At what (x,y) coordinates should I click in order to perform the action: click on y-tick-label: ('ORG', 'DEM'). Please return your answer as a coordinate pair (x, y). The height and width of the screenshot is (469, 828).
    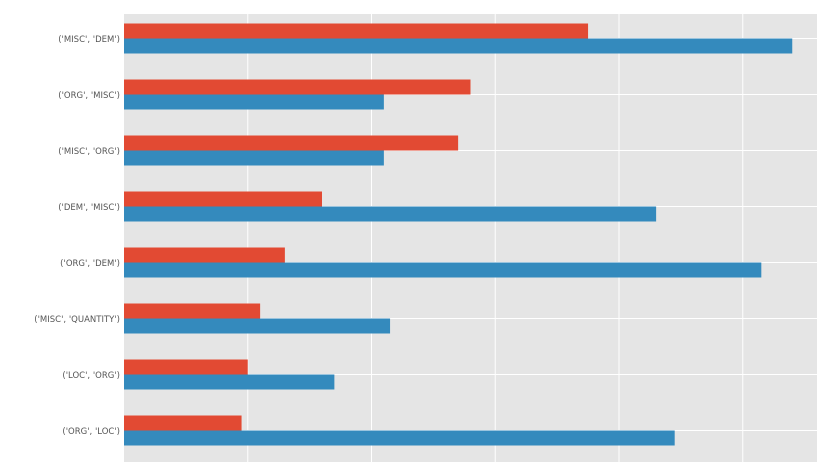
    Looking at the image, I should click on (90, 264).